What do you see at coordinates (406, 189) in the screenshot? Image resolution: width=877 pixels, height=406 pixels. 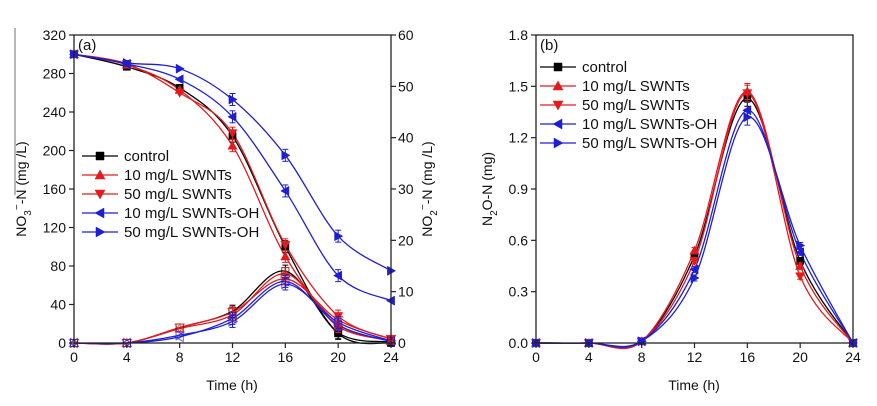 I see `y2-tick-label: 30` at bounding box center [406, 189].